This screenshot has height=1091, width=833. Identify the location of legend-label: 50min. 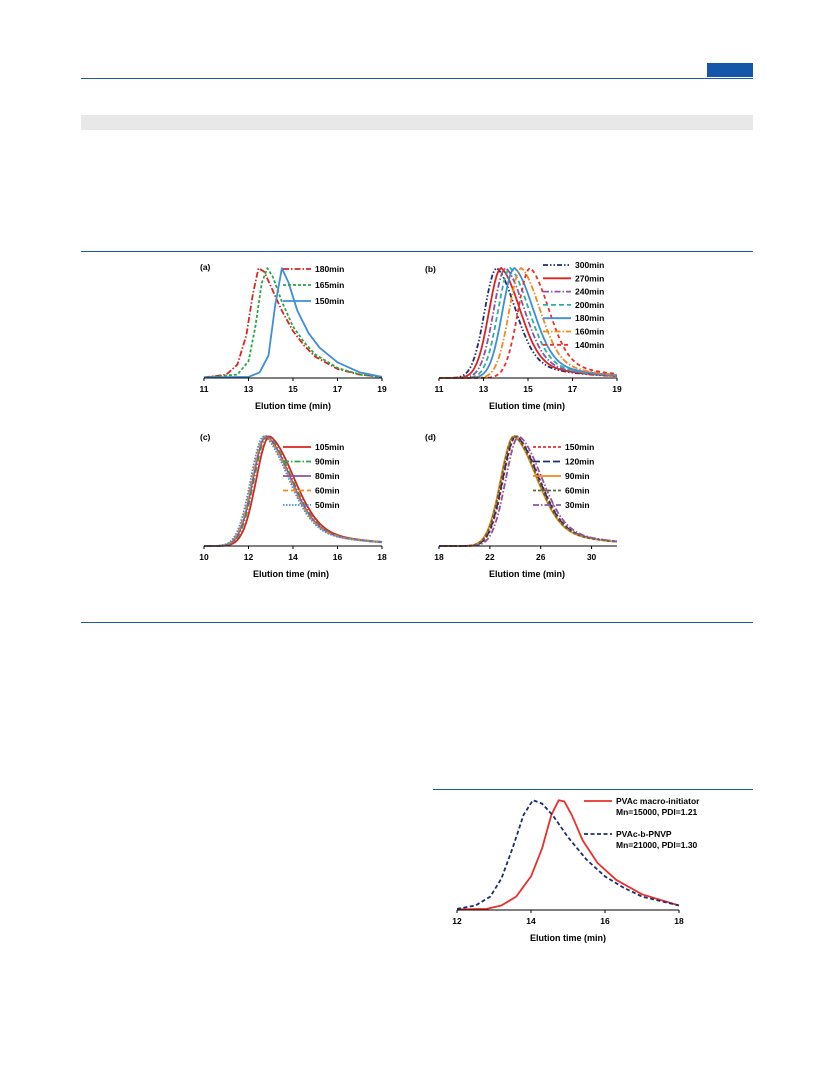
(327, 505).